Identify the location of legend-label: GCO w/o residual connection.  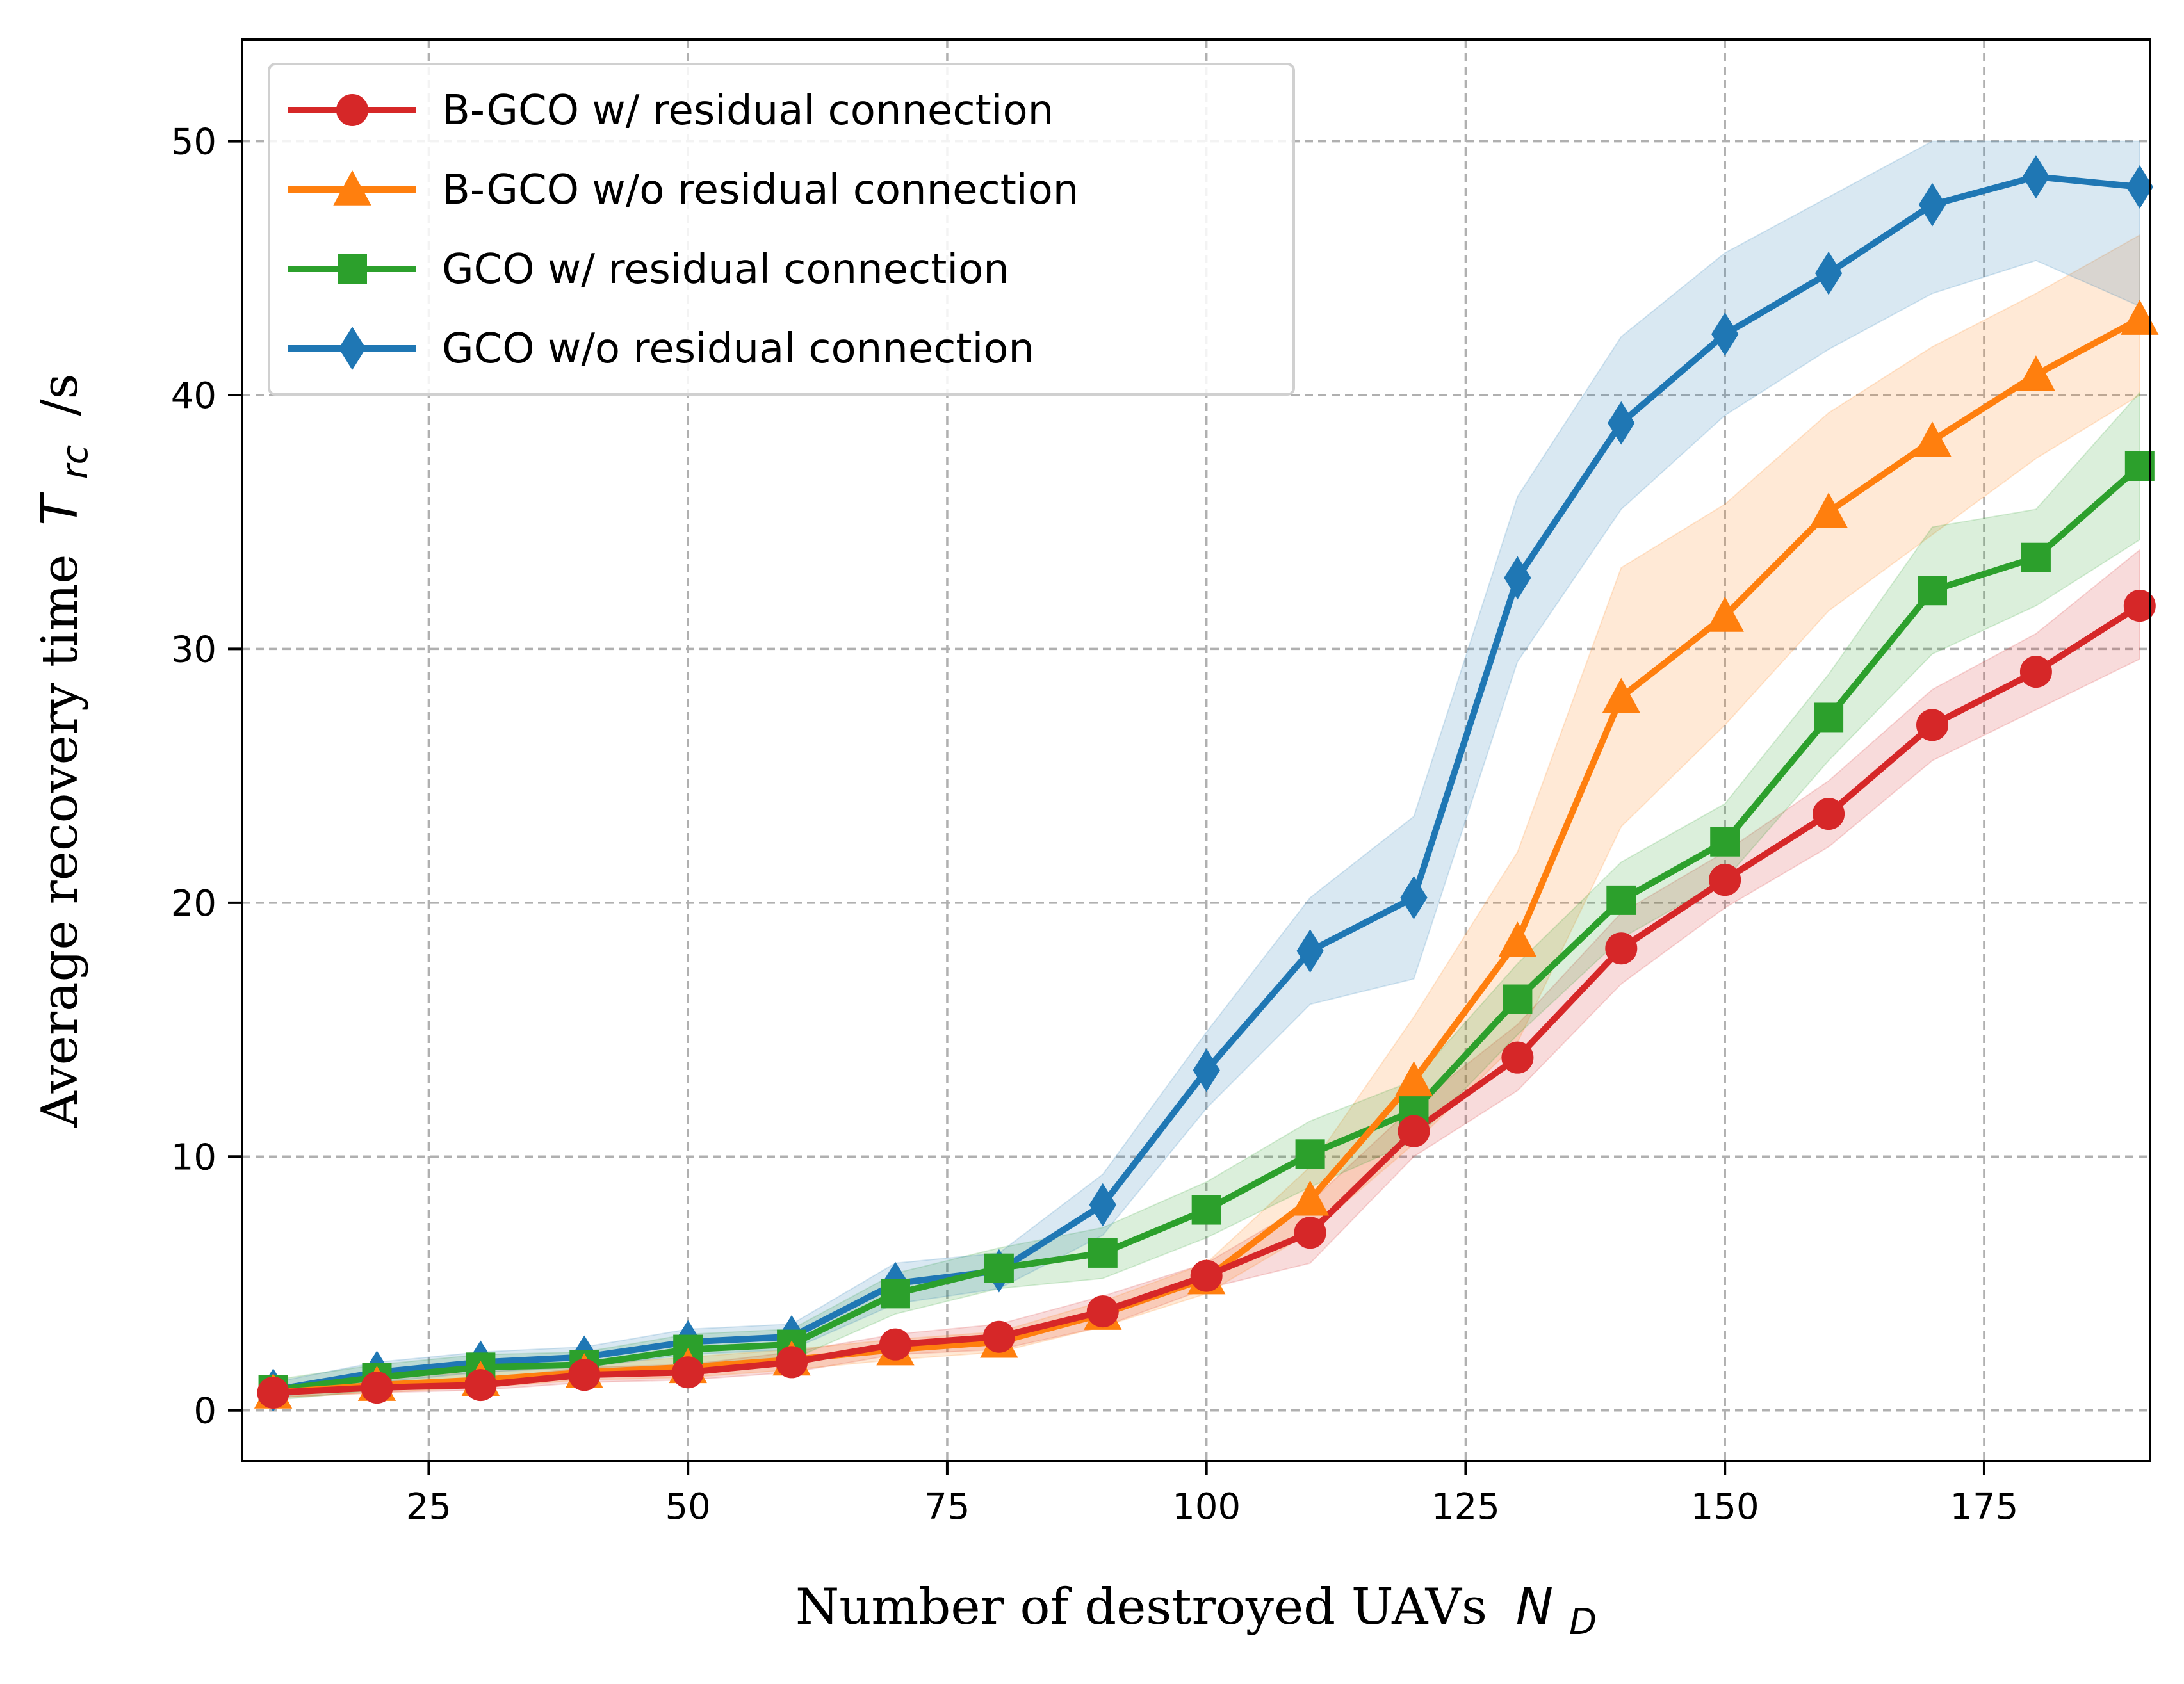
(738, 349).